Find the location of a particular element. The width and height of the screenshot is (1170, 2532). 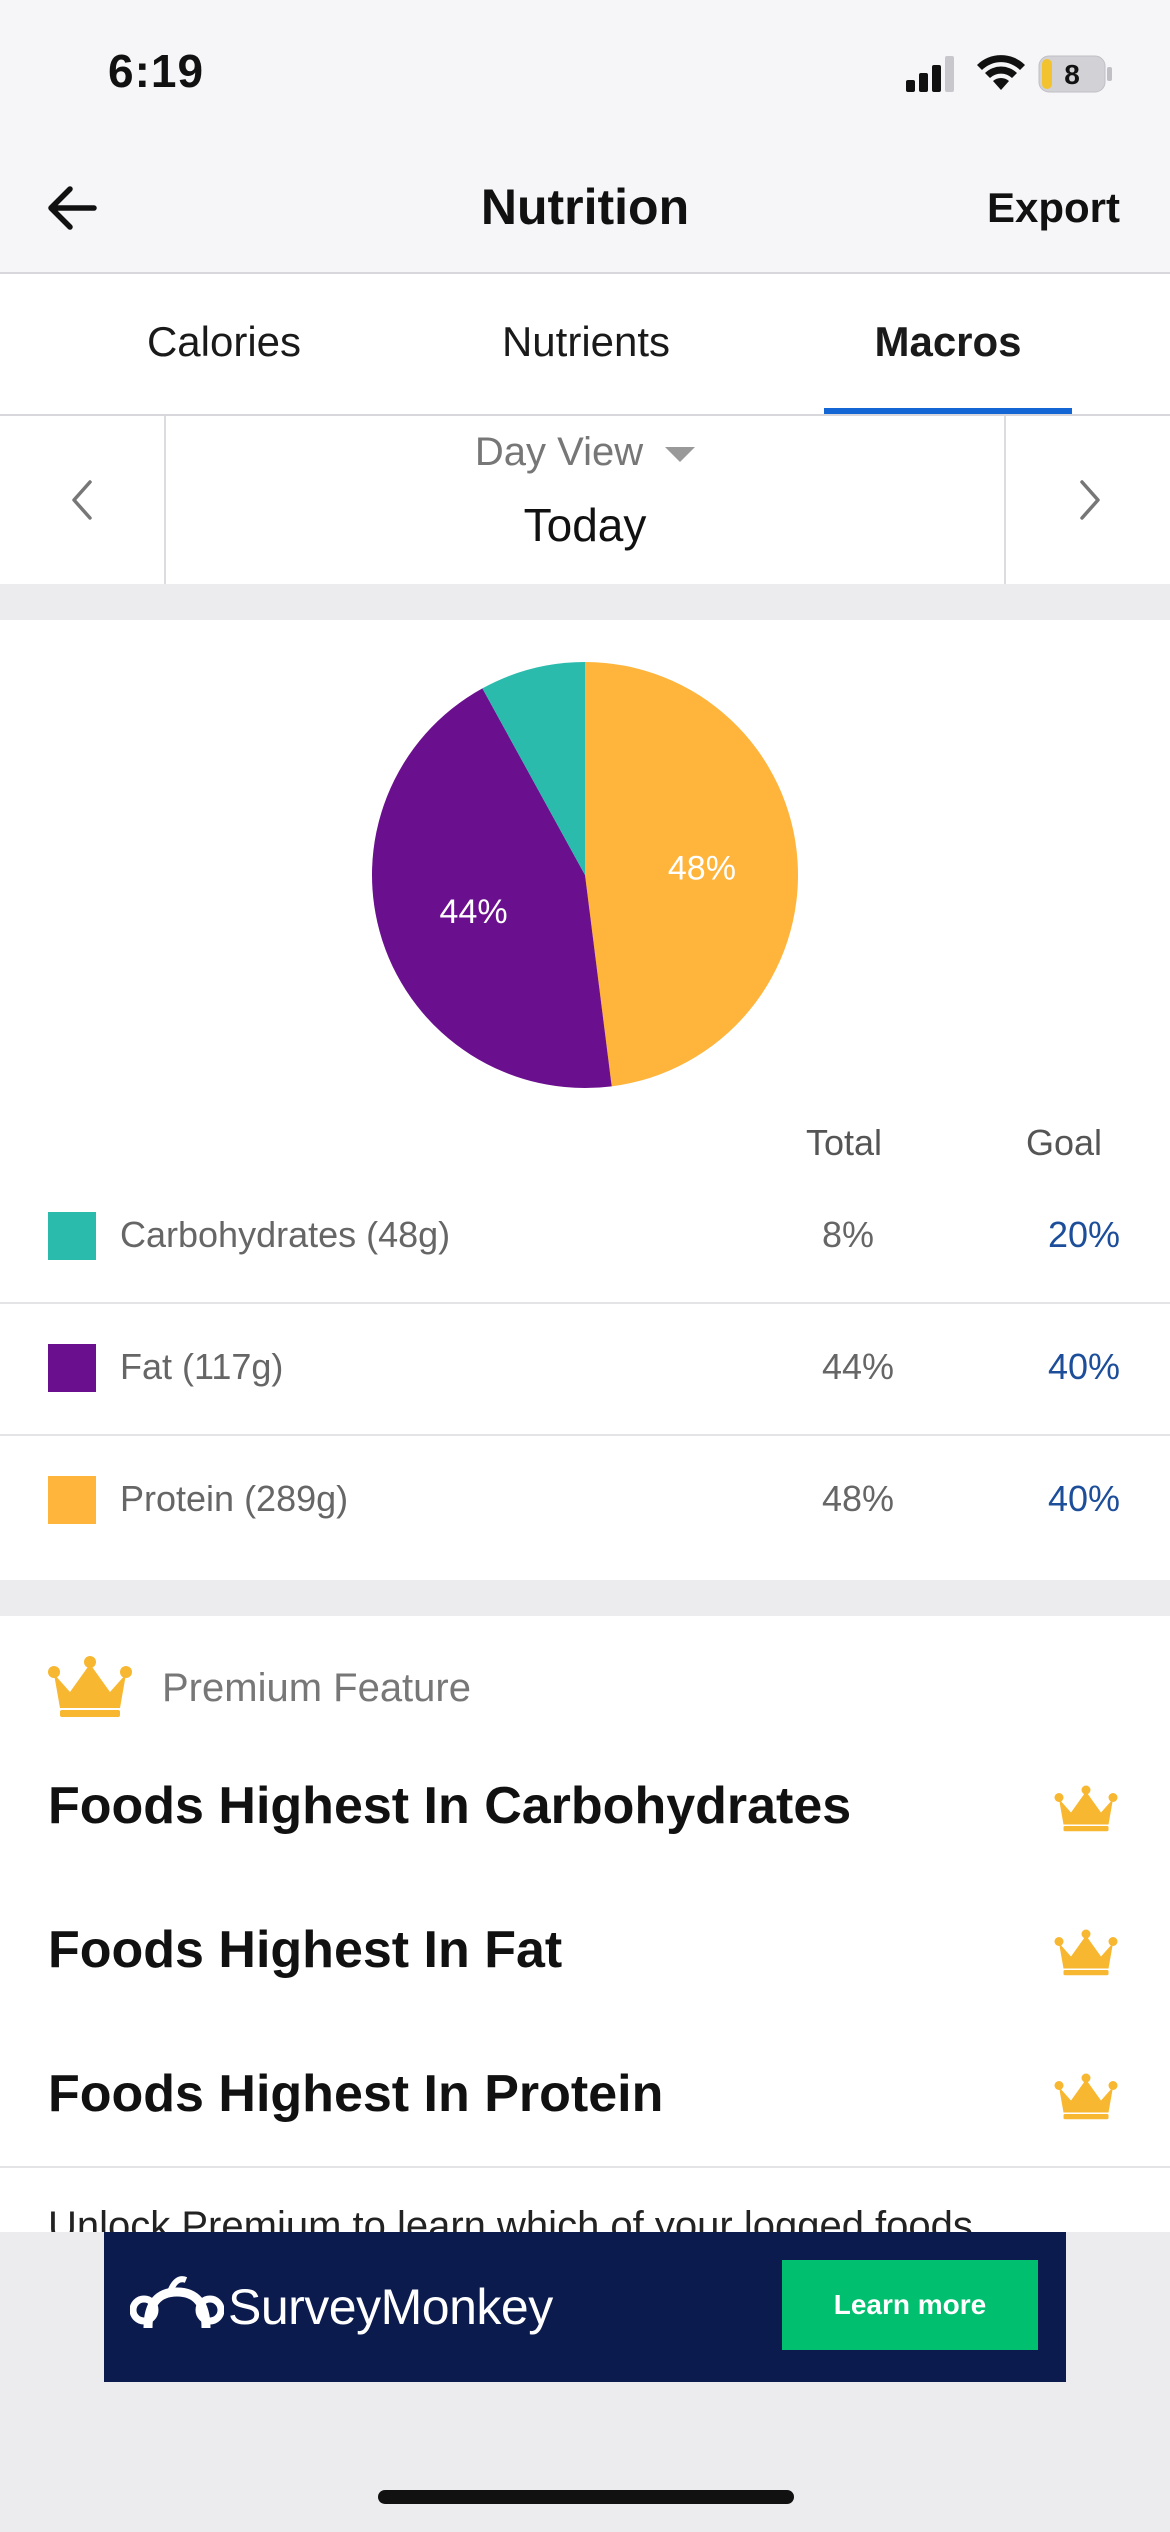

active-tab-indicator is located at coordinates (948, 411).